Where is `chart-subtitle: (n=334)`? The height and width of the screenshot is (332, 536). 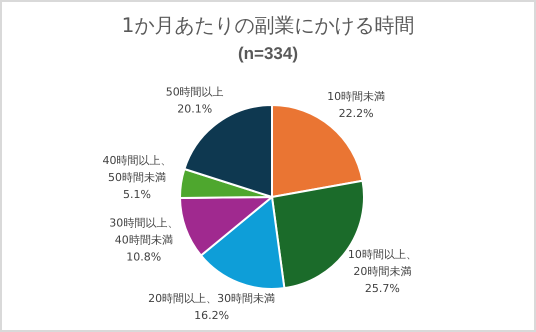
chart-subtitle: (n=334) is located at coordinates (268, 54).